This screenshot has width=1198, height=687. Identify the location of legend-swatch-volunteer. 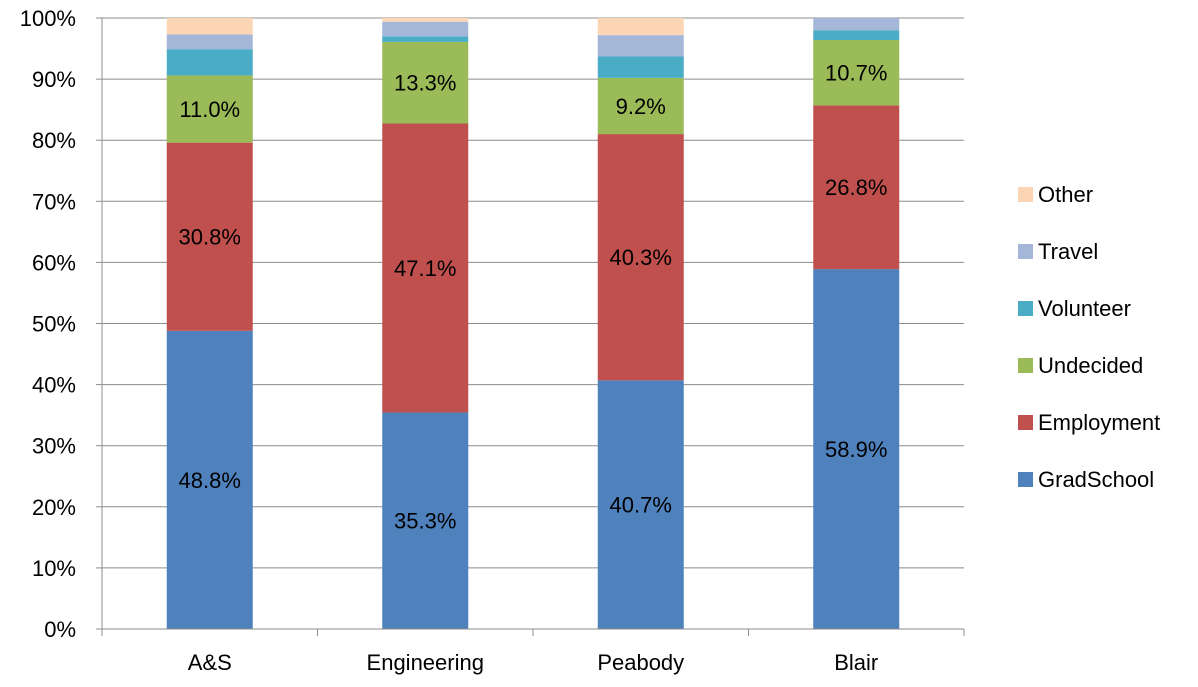
(1025, 308).